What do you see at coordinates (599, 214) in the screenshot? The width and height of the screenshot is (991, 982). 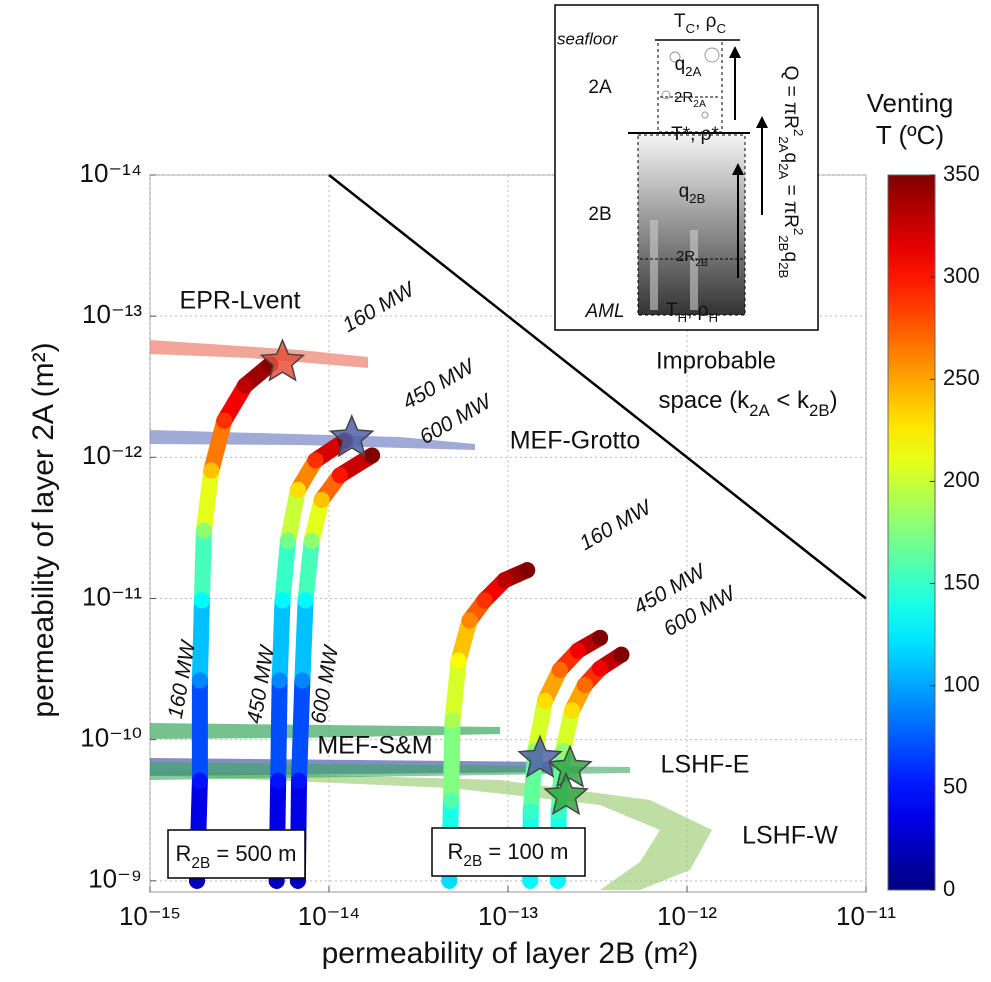 I see `inset-label: 2B` at bounding box center [599, 214].